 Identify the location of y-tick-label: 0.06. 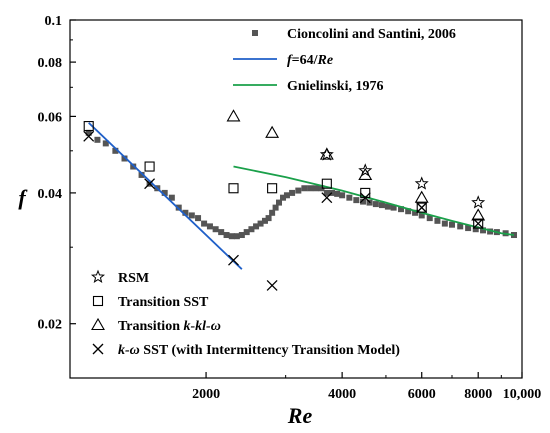
(50, 117).